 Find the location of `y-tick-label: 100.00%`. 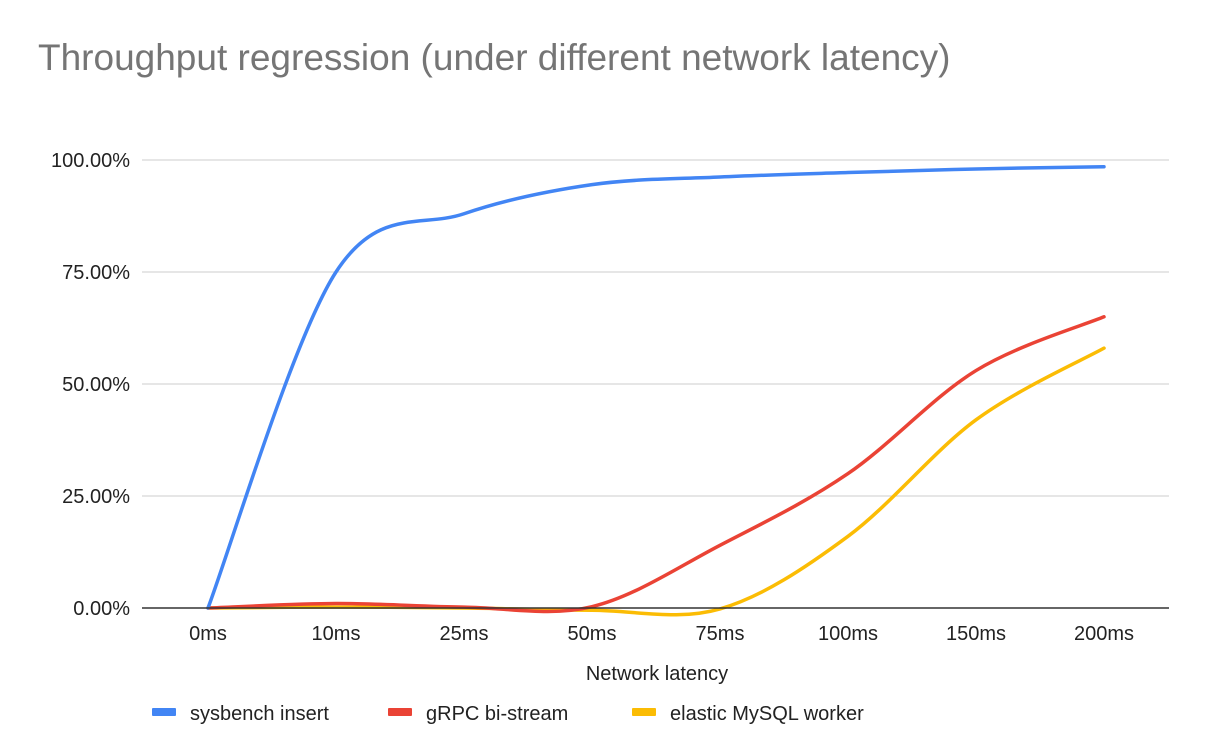

y-tick-label: 100.00% is located at coordinates (90, 161).